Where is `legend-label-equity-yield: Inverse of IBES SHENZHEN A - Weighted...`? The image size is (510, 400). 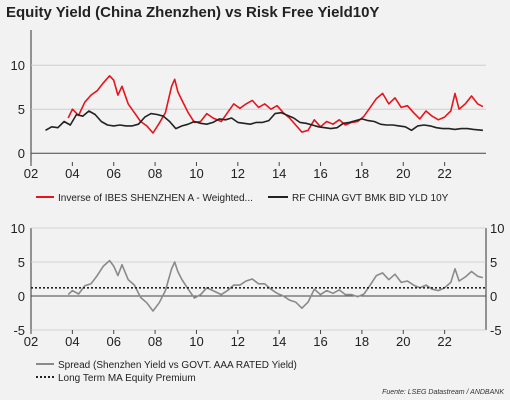 legend-label-equity-yield: Inverse of IBES SHENZHEN A - Weighted... is located at coordinates (155, 198).